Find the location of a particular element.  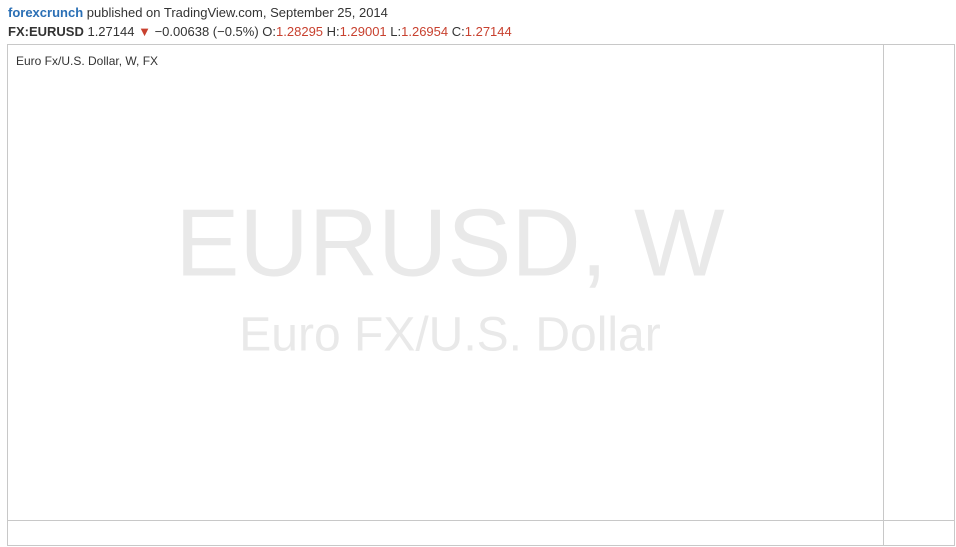

ohlc-value: 1.27144 is located at coordinates (488, 31).